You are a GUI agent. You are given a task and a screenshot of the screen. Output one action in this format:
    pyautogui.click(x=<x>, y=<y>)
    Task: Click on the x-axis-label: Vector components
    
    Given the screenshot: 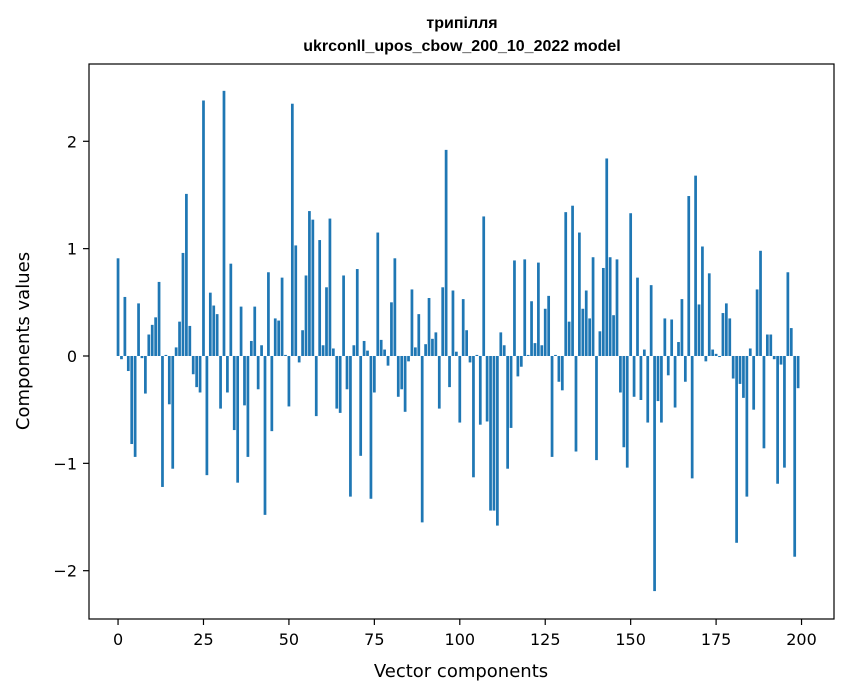 What is the action you would take?
    pyautogui.click(x=461, y=671)
    